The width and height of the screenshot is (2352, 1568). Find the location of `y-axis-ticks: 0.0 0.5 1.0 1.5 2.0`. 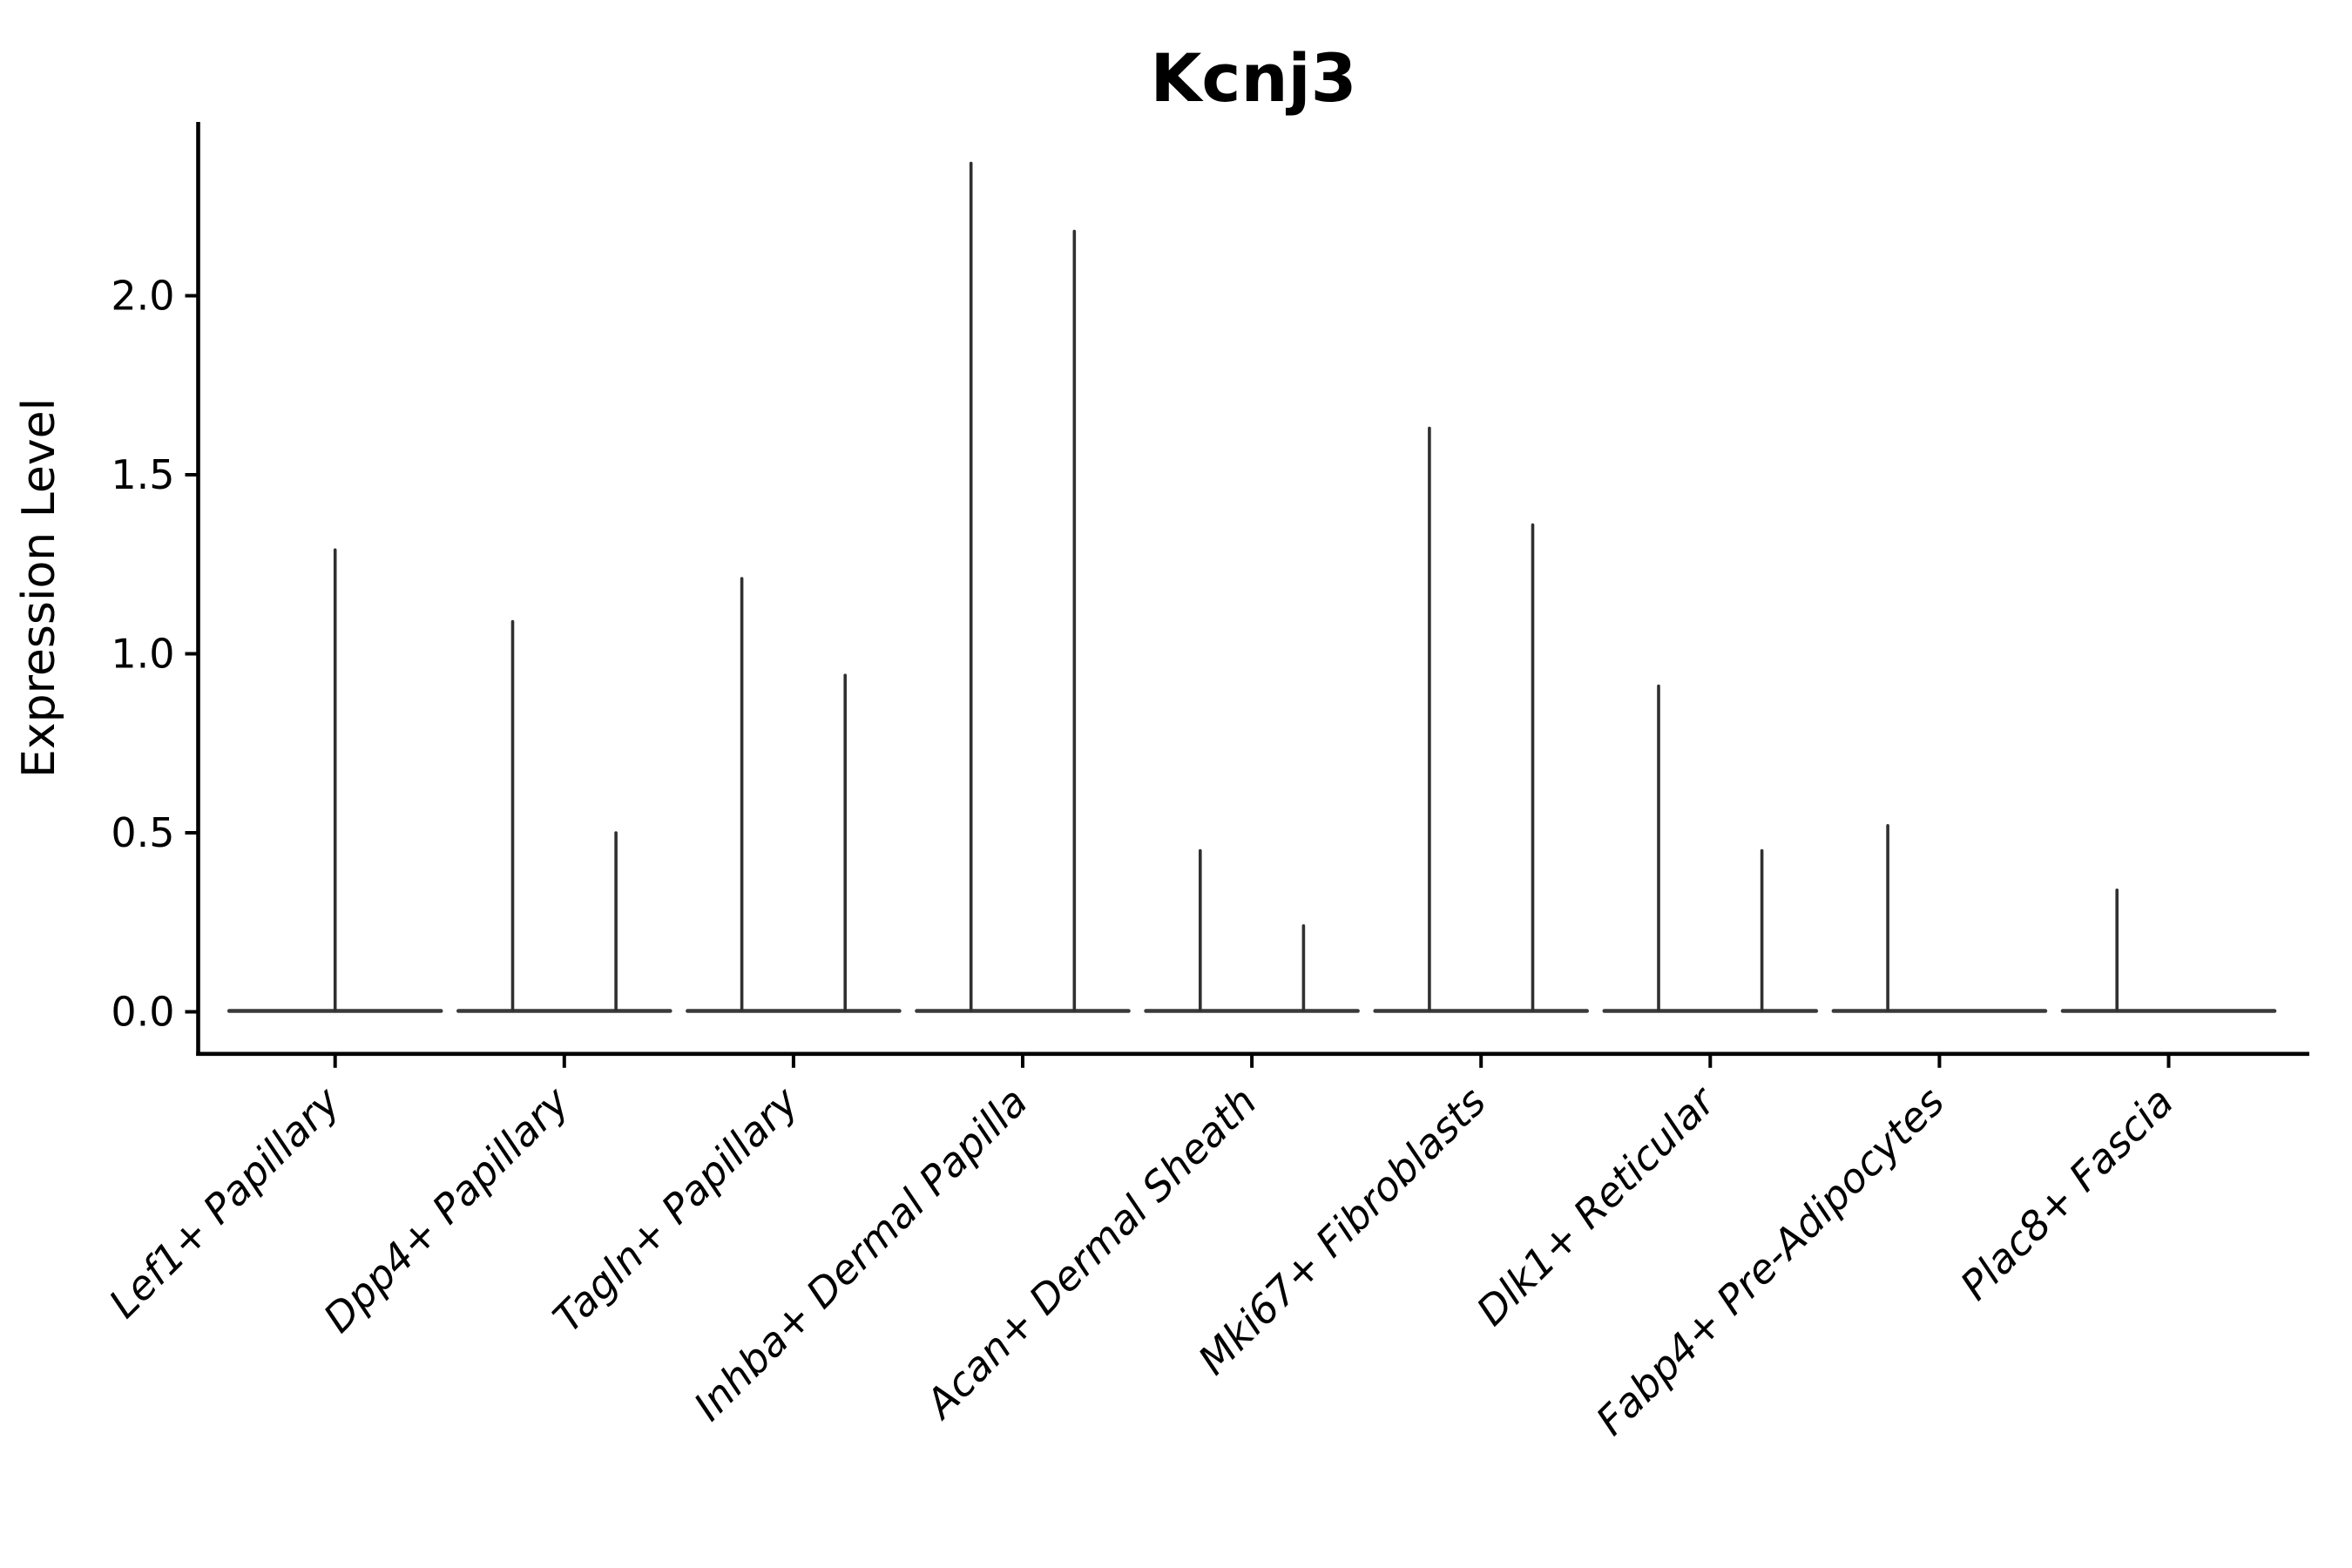

y-axis-ticks: 0.0 0.5 1.0 1.5 2.0 is located at coordinates (154, 654).